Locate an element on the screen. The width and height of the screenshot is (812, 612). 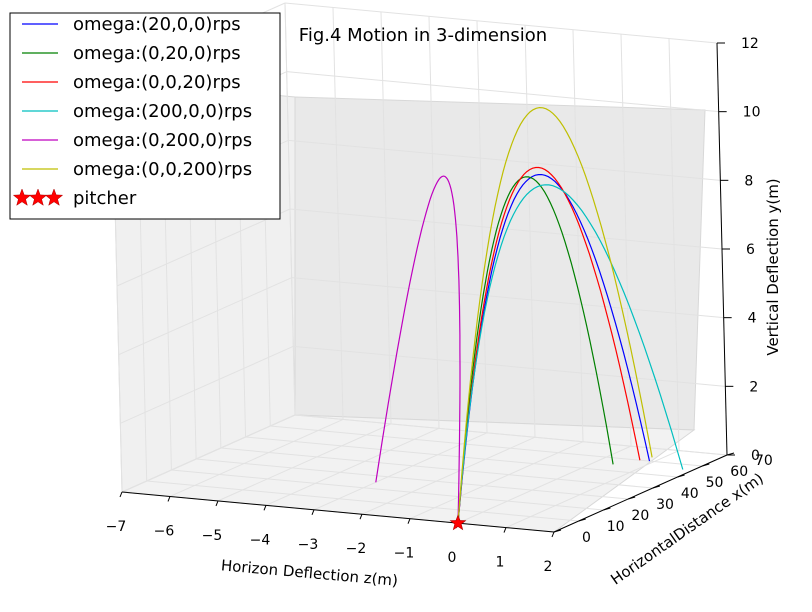
y-tick-label: 50 is located at coordinates (715, 483).